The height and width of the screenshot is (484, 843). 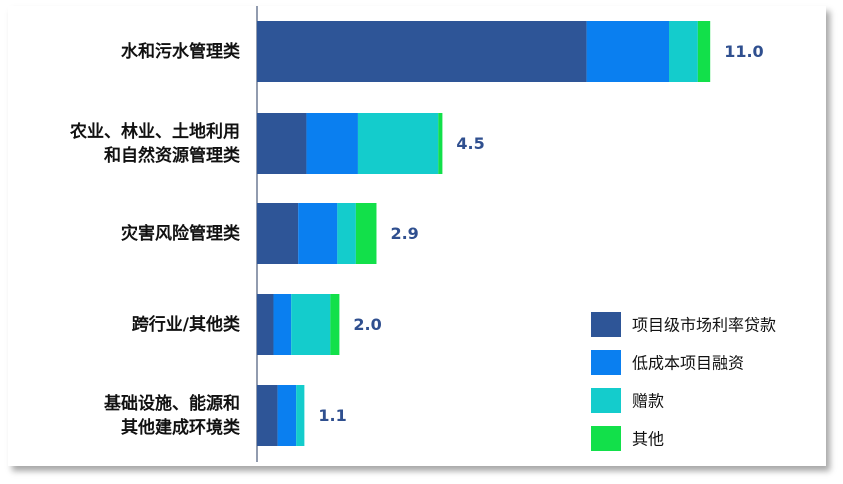 What do you see at coordinates (470, 143) in the screenshot?
I see `total-label-1: 4.5` at bounding box center [470, 143].